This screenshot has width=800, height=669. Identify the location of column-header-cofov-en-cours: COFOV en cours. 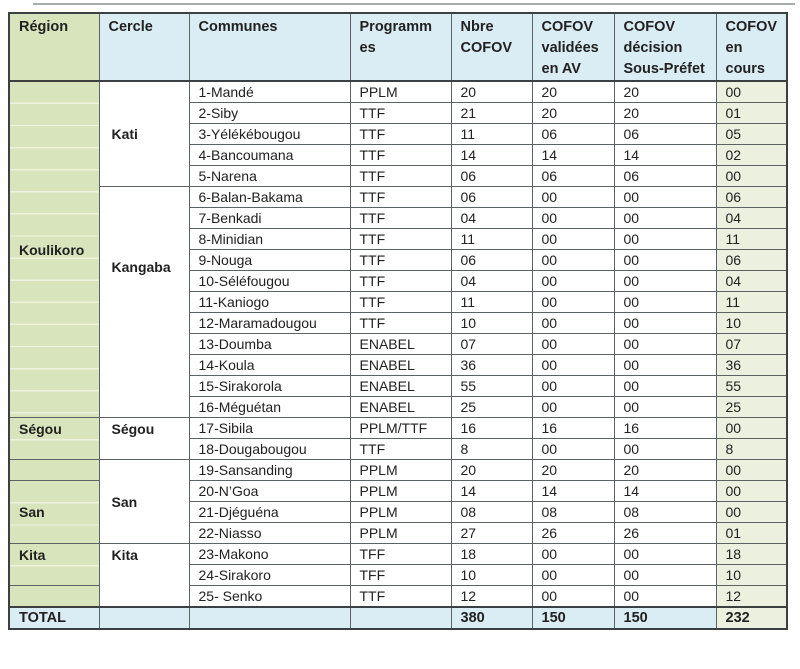
(751, 47).